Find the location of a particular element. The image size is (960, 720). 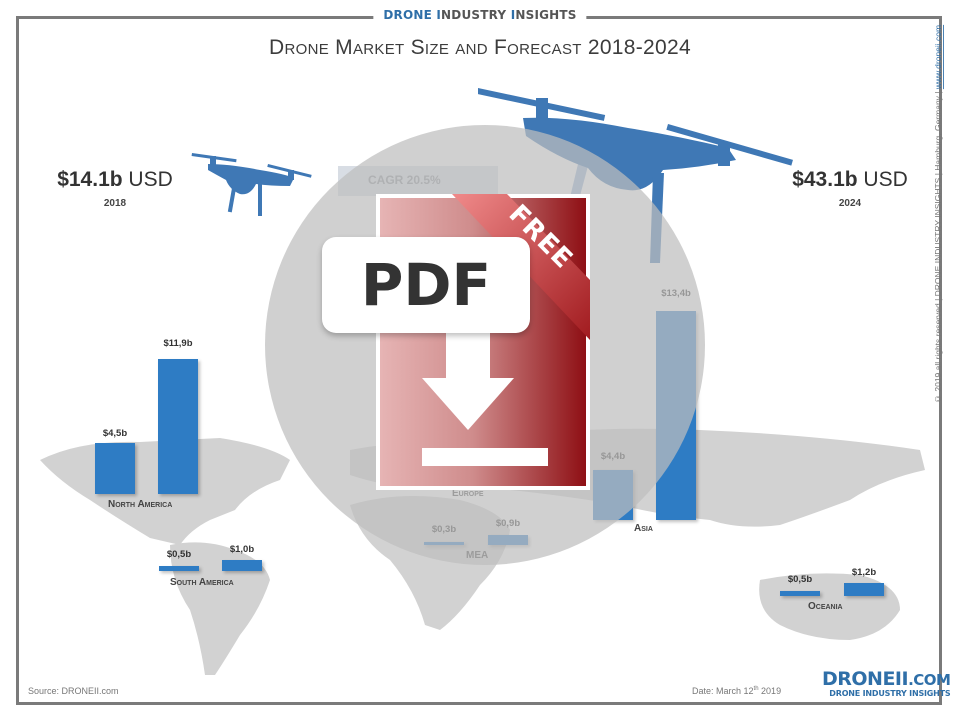

date-suffix: 2019 is located at coordinates (770, 691).